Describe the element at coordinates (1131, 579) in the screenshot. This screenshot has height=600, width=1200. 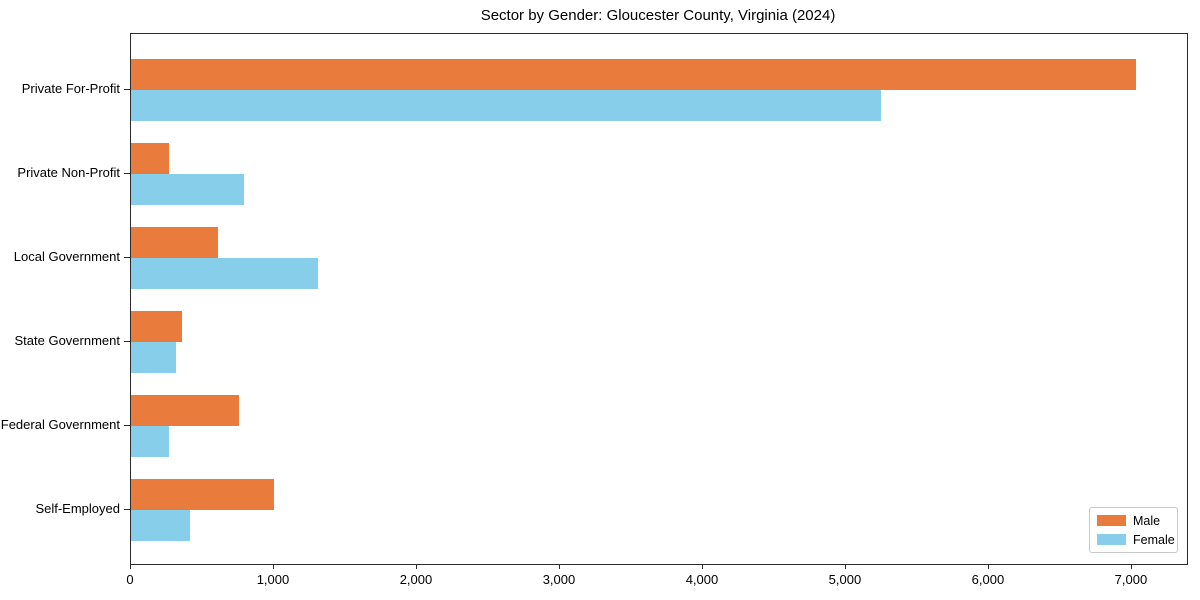
I see `x-tick-label: 7,000` at that location.